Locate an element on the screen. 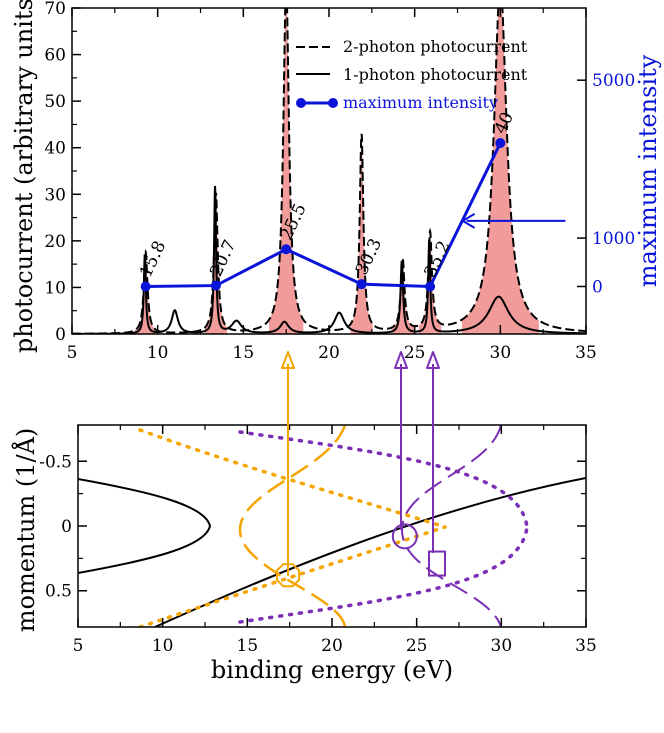 The width and height of the screenshot is (664, 733). legend-max-intensity-marker-right is located at coordinates (333, 103).